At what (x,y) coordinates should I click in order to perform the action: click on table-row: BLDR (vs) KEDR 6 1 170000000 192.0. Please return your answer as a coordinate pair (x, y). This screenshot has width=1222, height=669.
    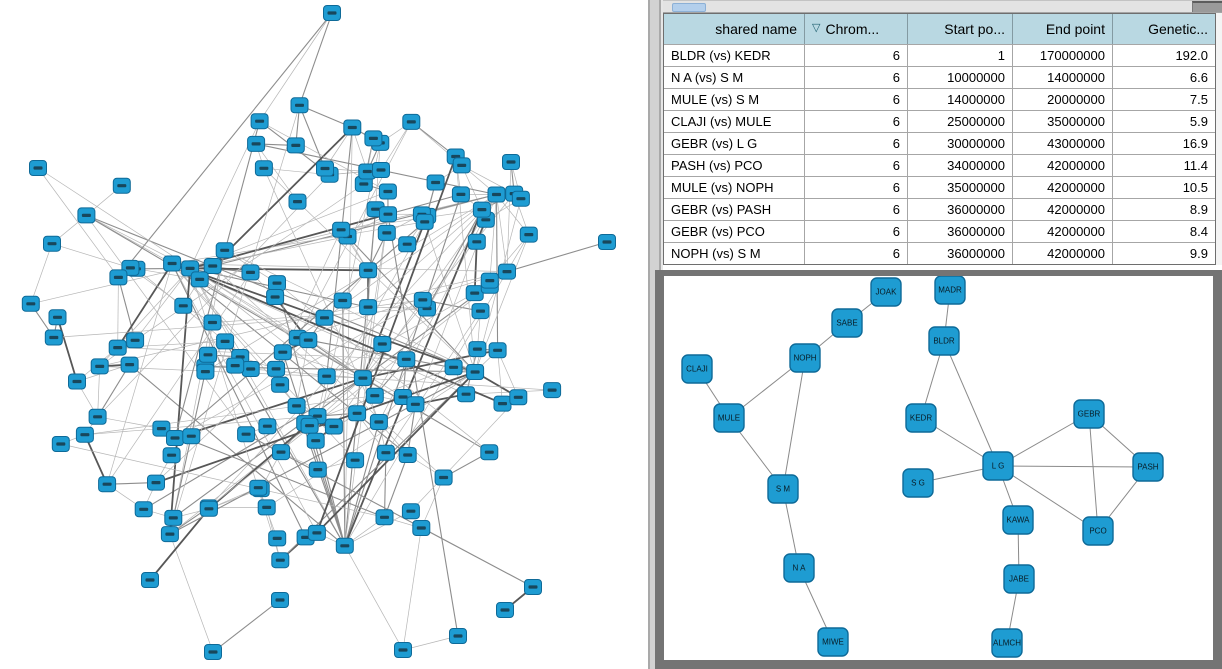
    Looking at the image, I should click on (939, 55).